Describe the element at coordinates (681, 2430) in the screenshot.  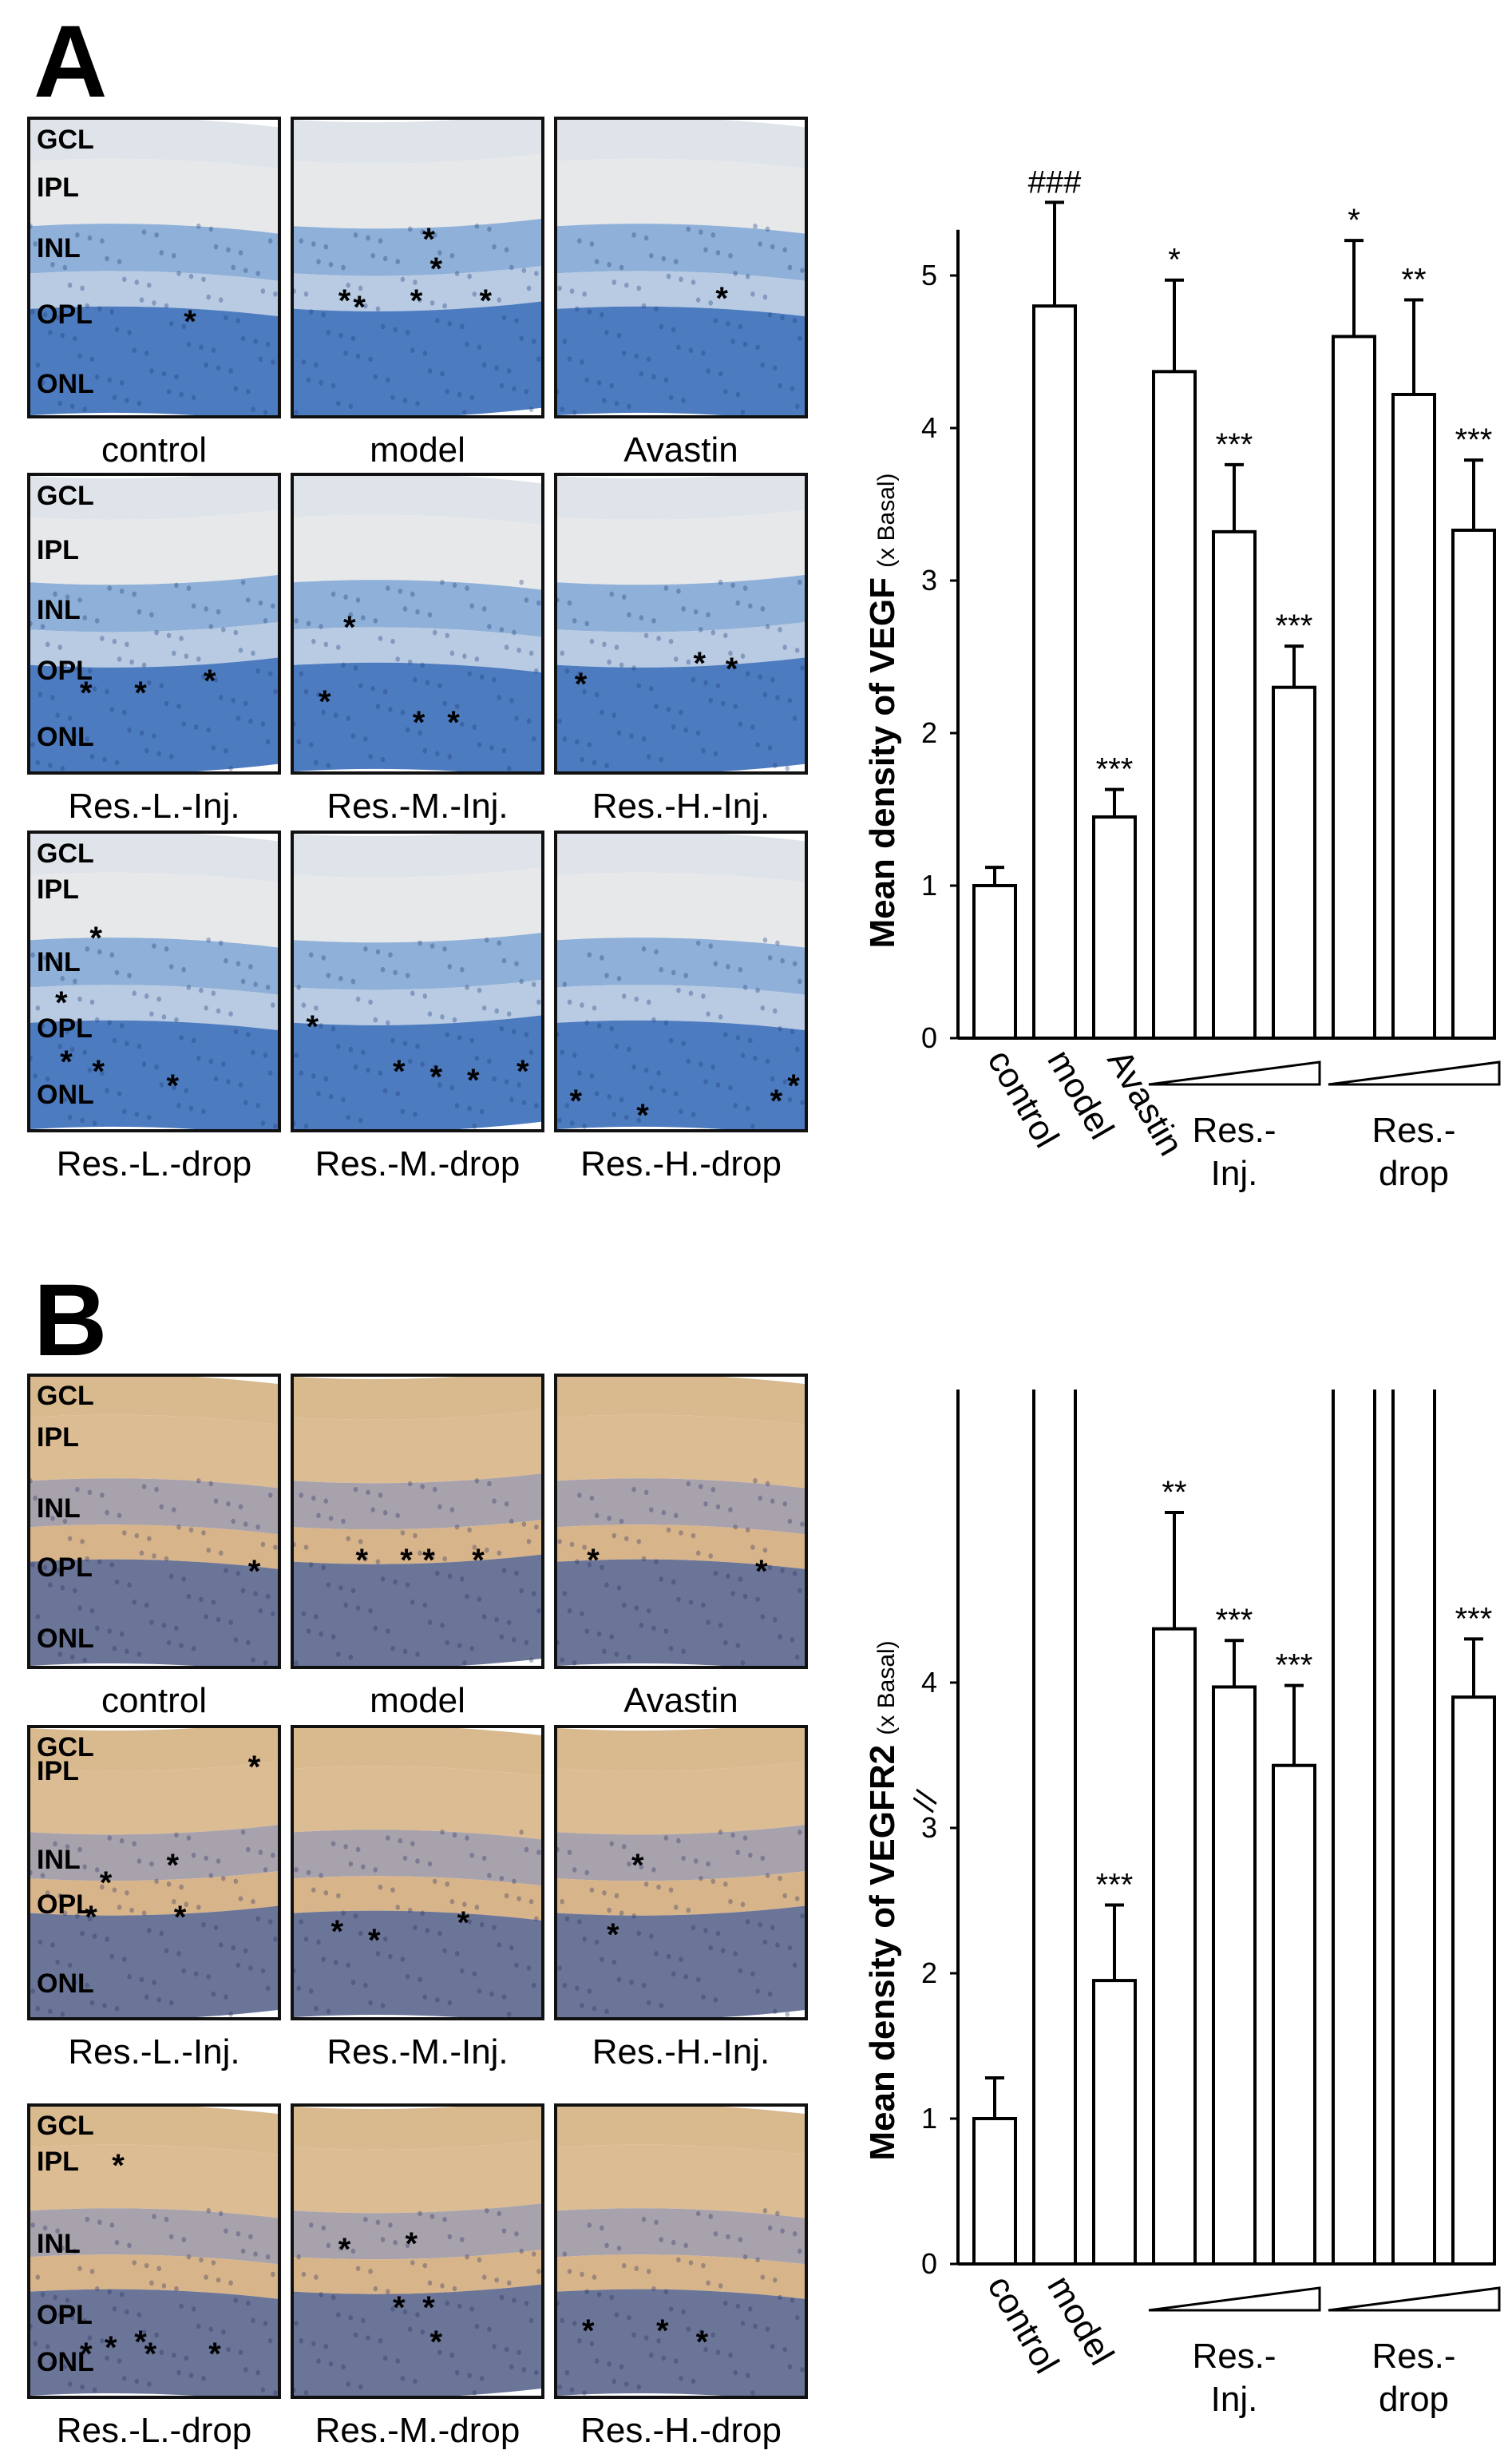
I see `micrograph-caption: Res.-H.-drop` at that location.